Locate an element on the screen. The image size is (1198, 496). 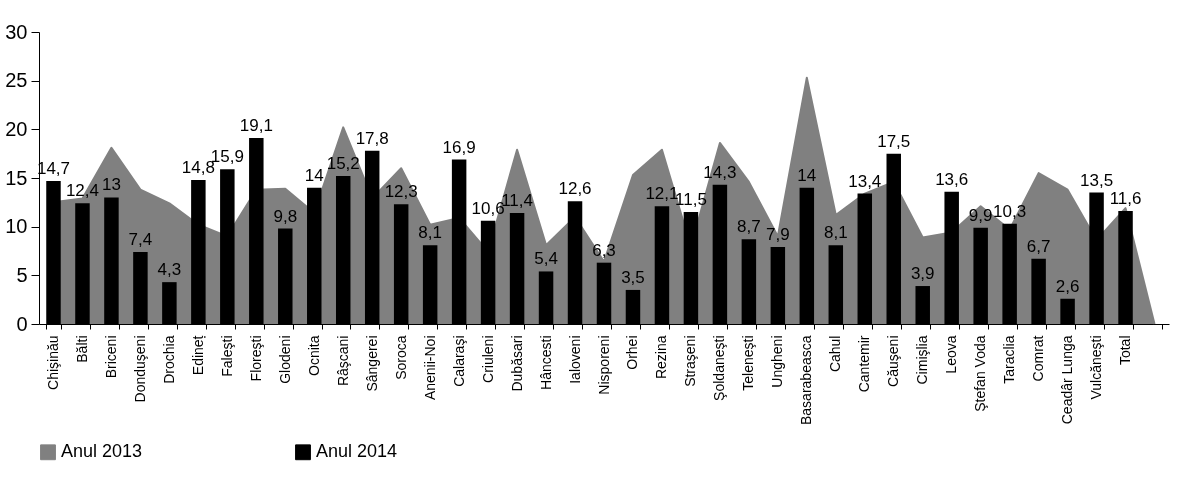
x-tick-label: Briceni is located at coordinates (110, 357).